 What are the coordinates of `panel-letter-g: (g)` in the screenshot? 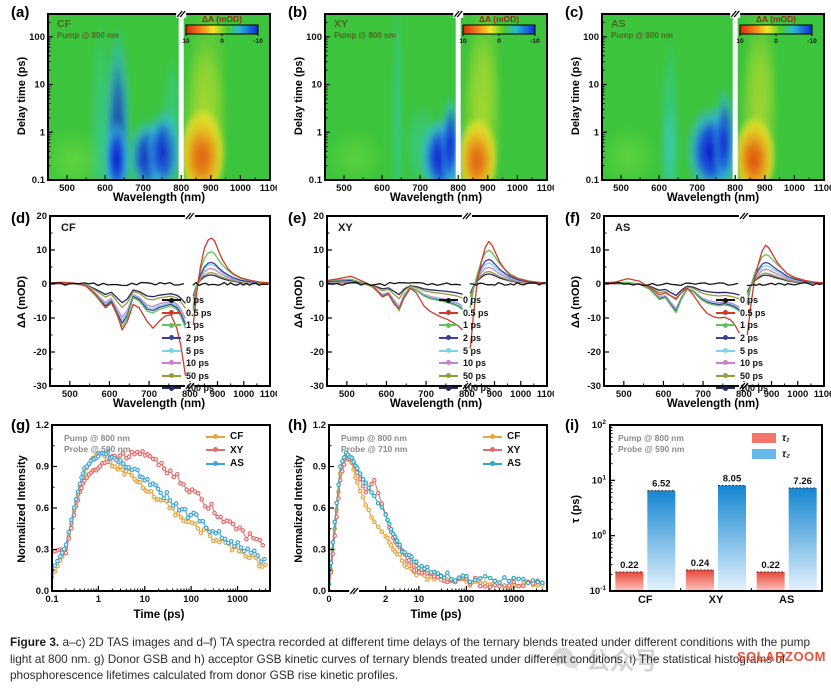 It's located at (21, 425).